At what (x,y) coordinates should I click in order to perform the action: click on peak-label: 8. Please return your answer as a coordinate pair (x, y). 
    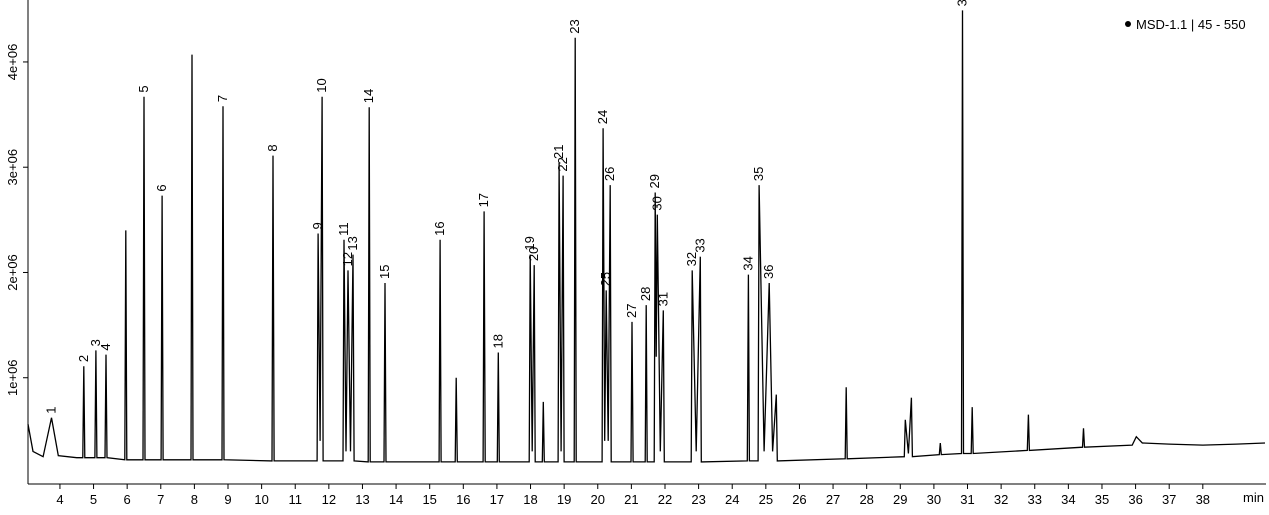
    Looking at the image, I should click on (272, 147).